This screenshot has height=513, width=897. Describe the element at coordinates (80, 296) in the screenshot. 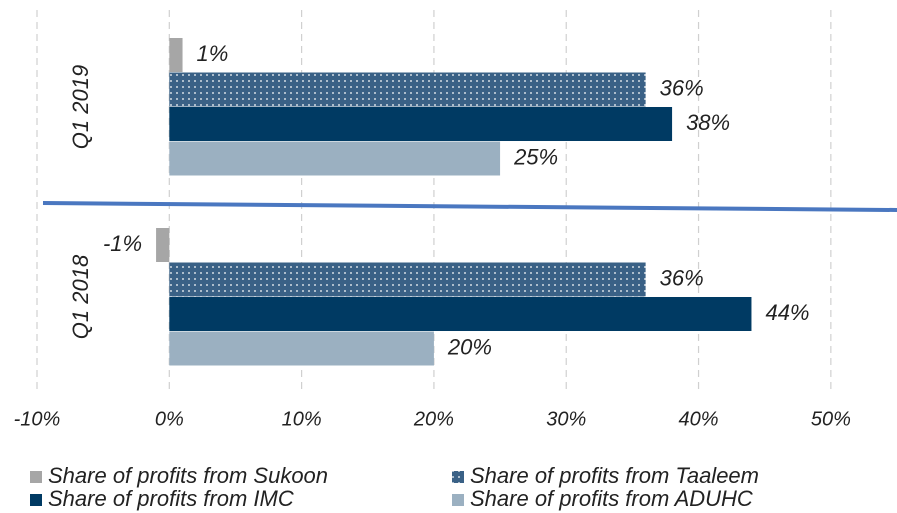

I see `category-label: Q1 2018` at that location.